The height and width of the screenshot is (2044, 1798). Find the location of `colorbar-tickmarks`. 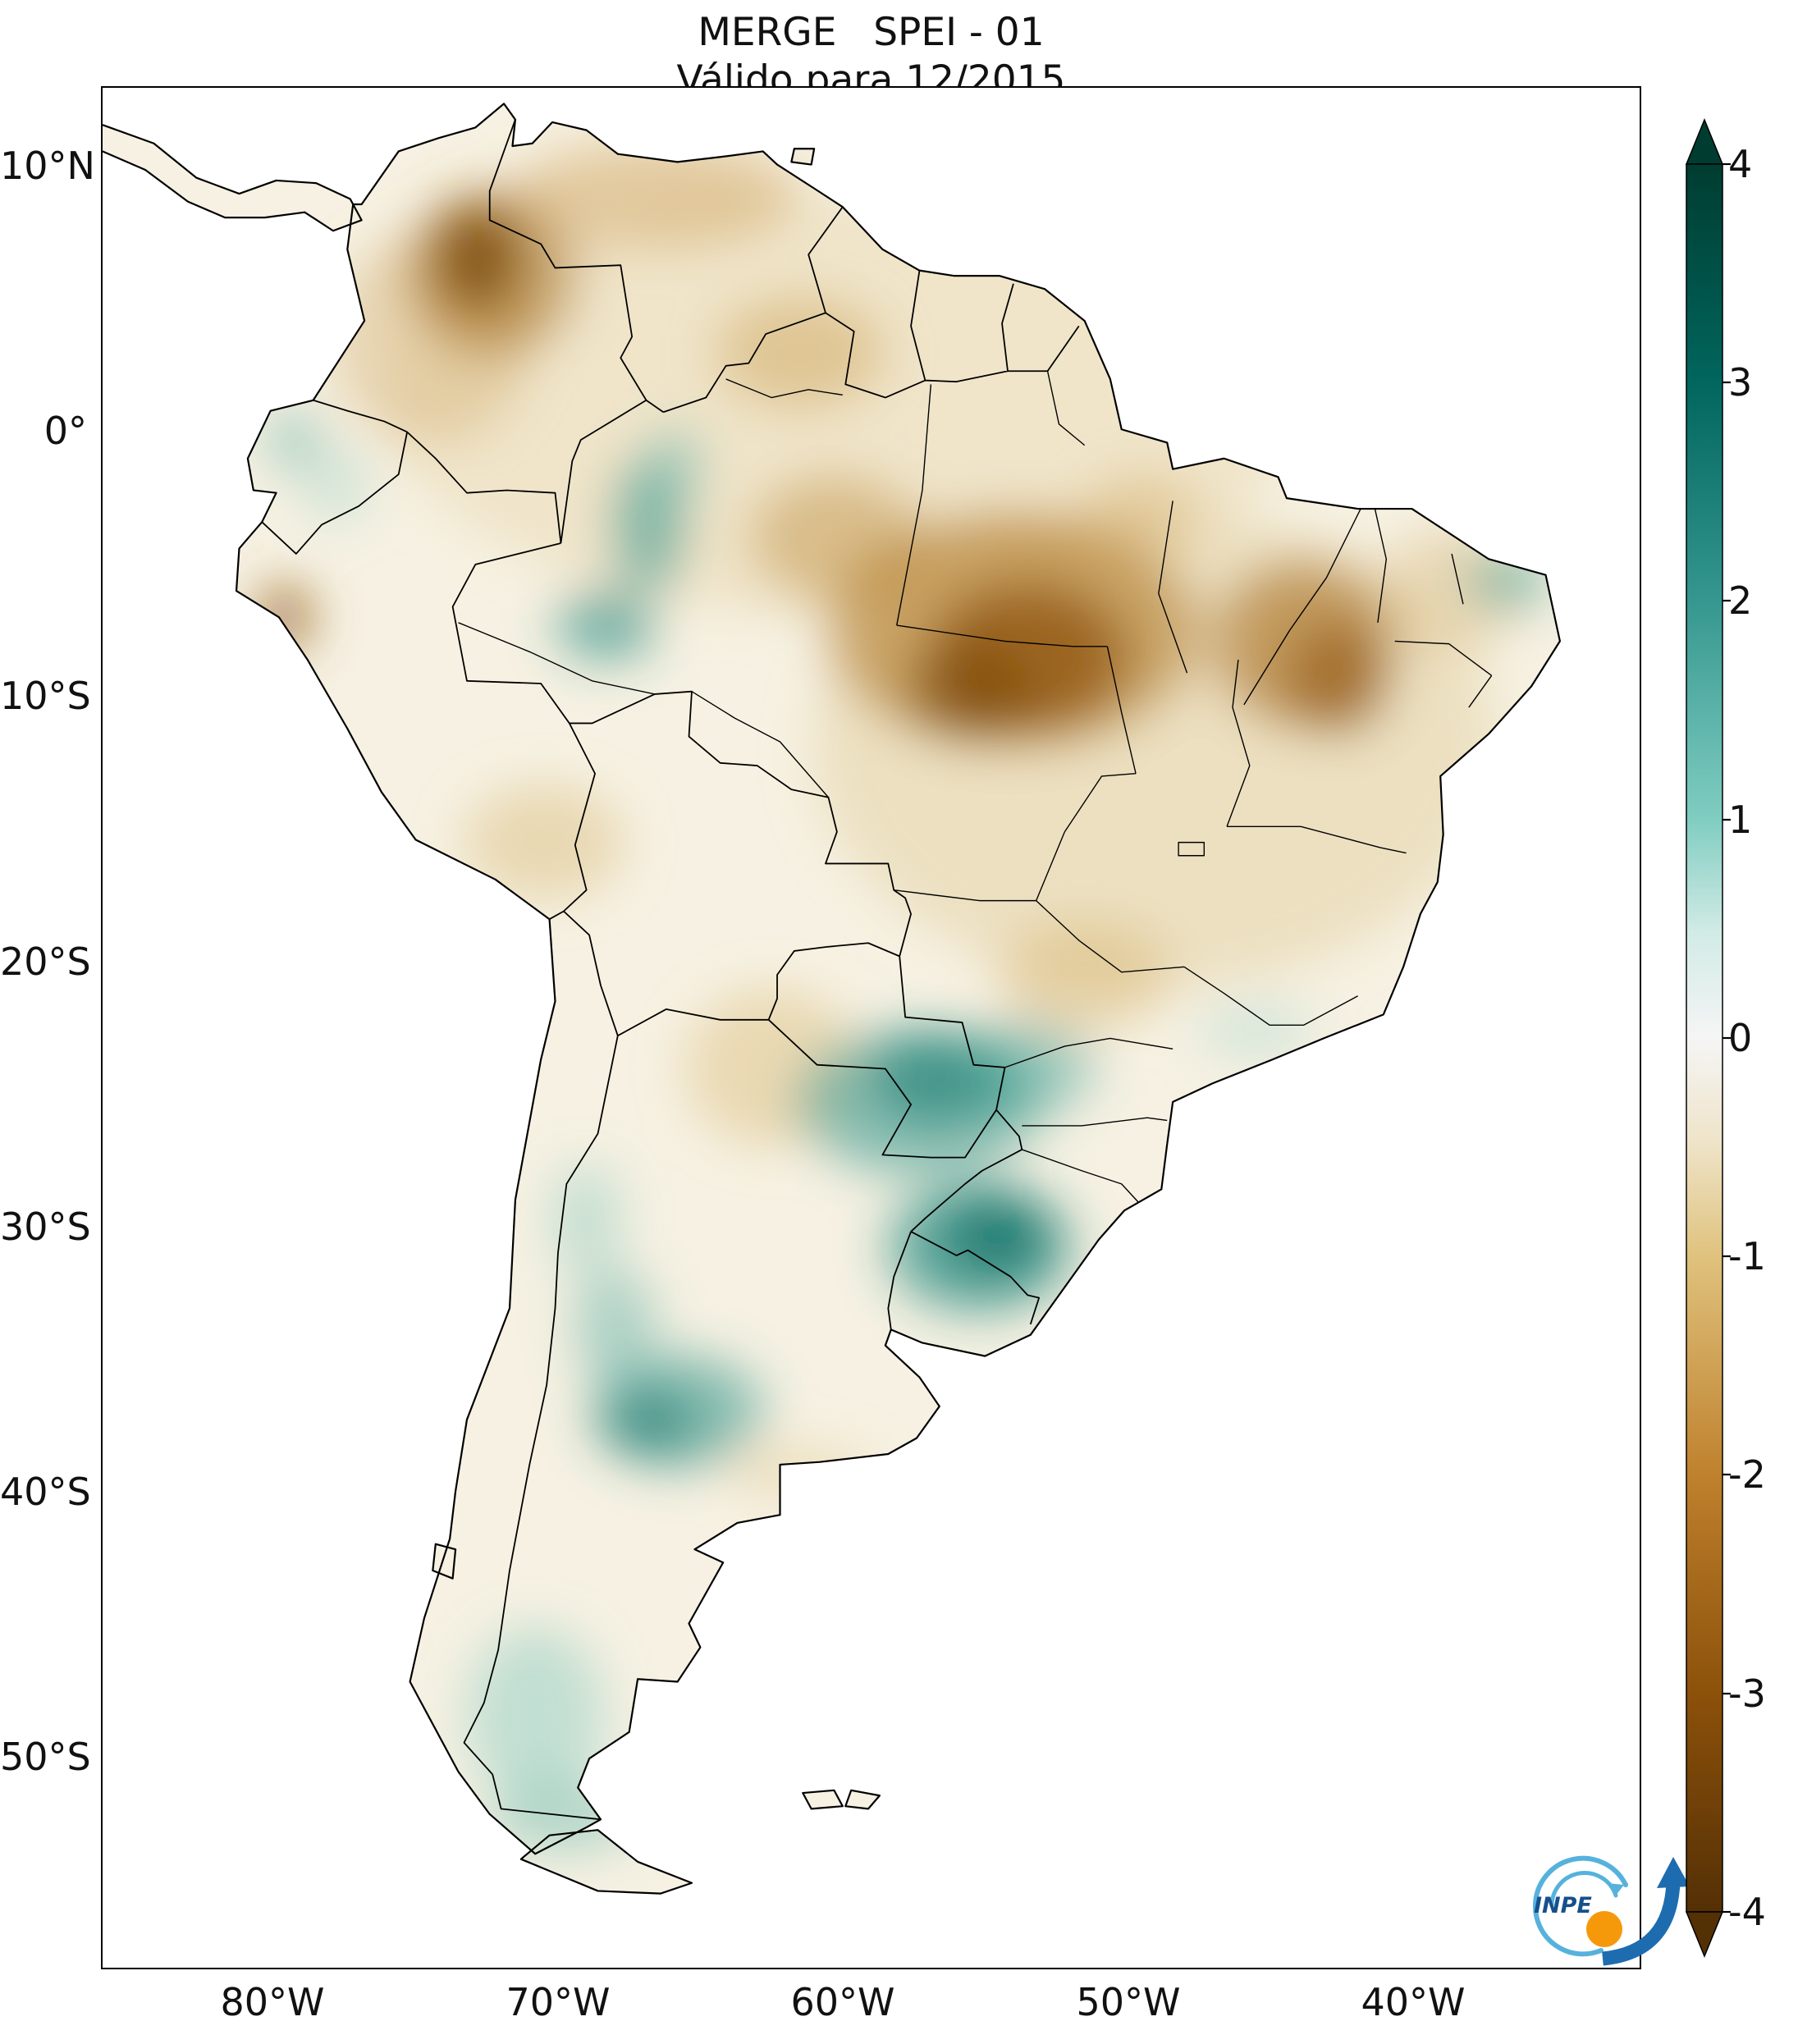

colorbar-tickmarks is located at coordinates (1727, 1038).